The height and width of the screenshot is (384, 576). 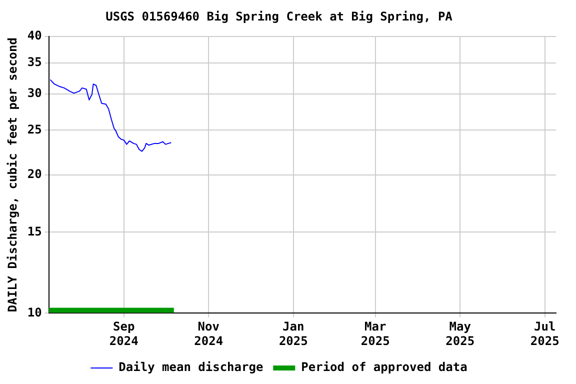 What do you see at coordinates (384, 367) in the screenshot?
I see `legend-label: Period of approved data` at bounding box center [384, 367].